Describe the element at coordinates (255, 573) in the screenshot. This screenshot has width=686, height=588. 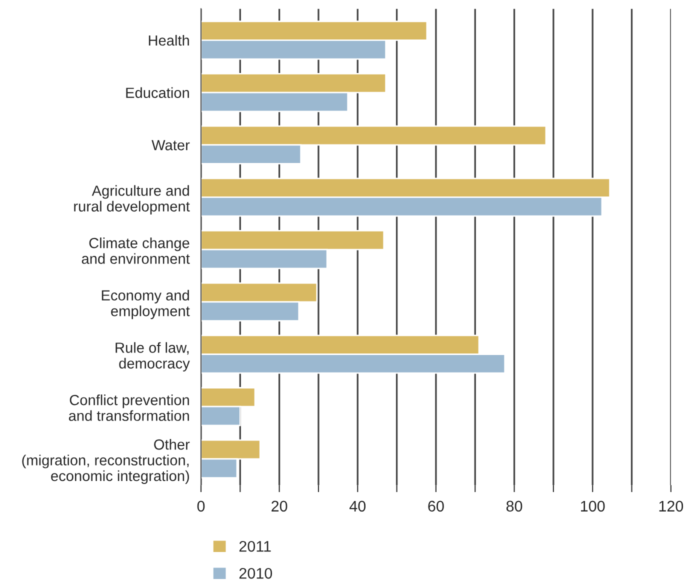
I see `legend-label: 2010` at that location.